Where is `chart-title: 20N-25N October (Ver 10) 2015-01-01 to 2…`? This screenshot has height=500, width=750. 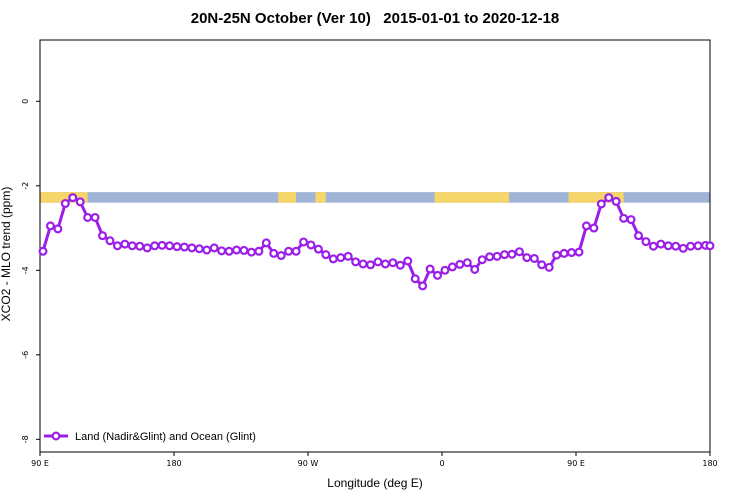 chart-title: 20N-25N October (Ver 10) 2015-01-01 to 2… is located at coordinates (375, 18).